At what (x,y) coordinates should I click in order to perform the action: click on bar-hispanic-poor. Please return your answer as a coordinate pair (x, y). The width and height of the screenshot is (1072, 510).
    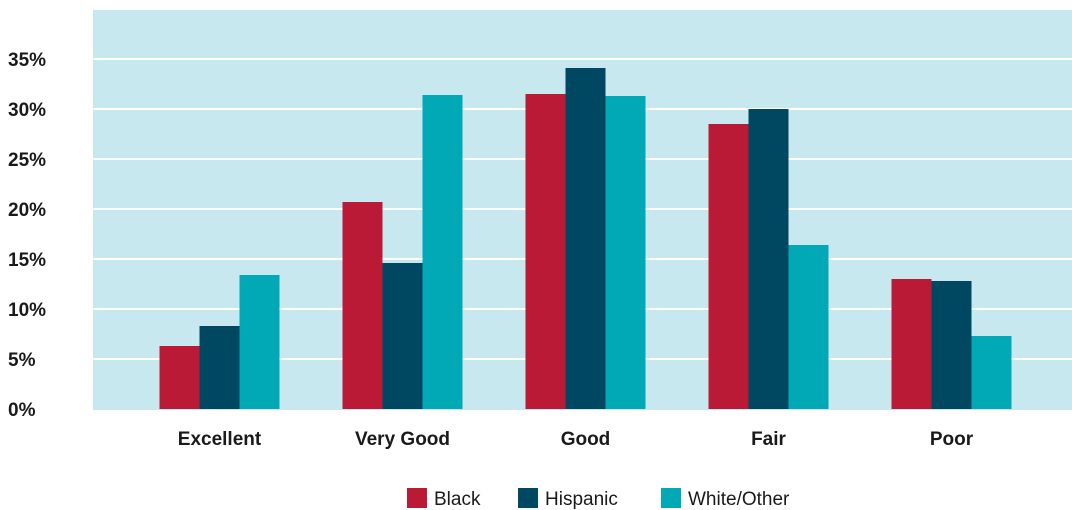
    Looking at the image, I should click on (951, 345).